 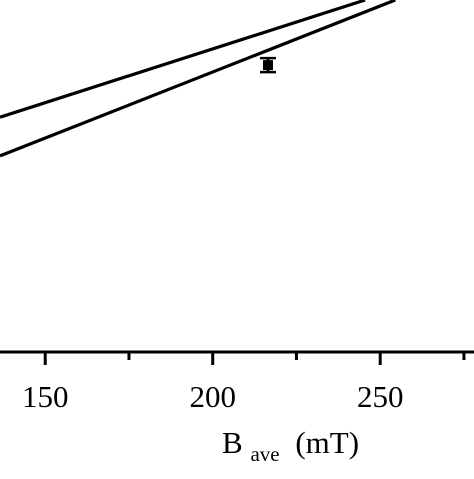 What do you see at coordinates (290, 446) in the screenshot?
I see `x-axis-label: B ave (mT)` at bounding box center [290, 446].